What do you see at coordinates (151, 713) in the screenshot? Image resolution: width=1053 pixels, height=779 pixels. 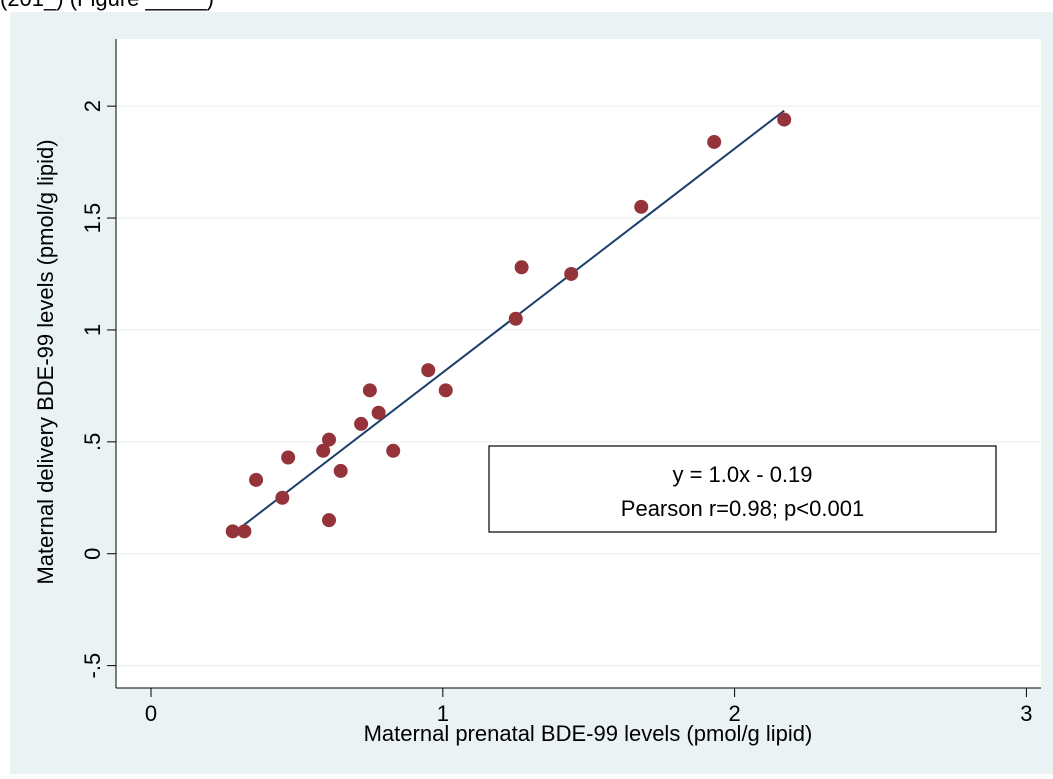 I see `x-tick-label: 0` at bounding box center [151, 713].